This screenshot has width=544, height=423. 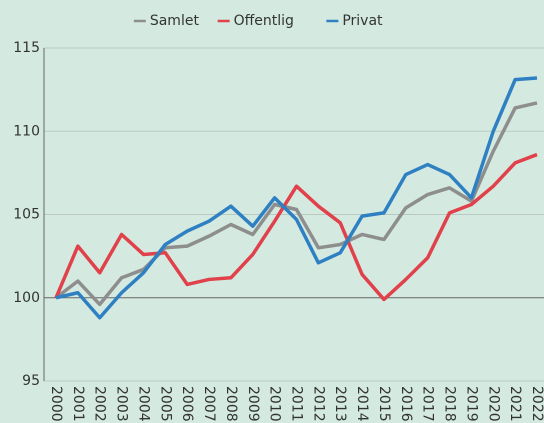 What do you see at coordinates (26, 48) in the screenshot?
I see `y-tick-label: 115` at bounding box center [26, 48].